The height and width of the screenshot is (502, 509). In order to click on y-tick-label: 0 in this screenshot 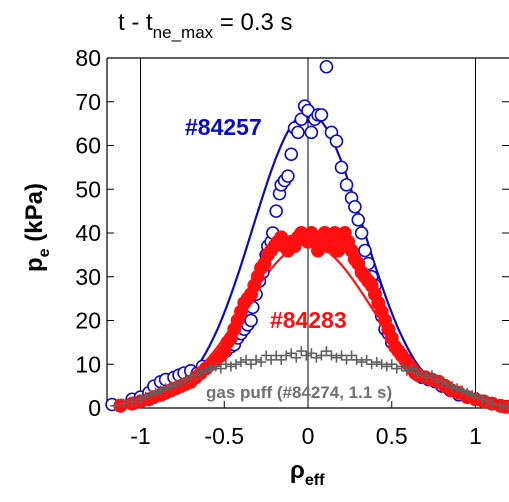, I will do `click(94, 408)`.